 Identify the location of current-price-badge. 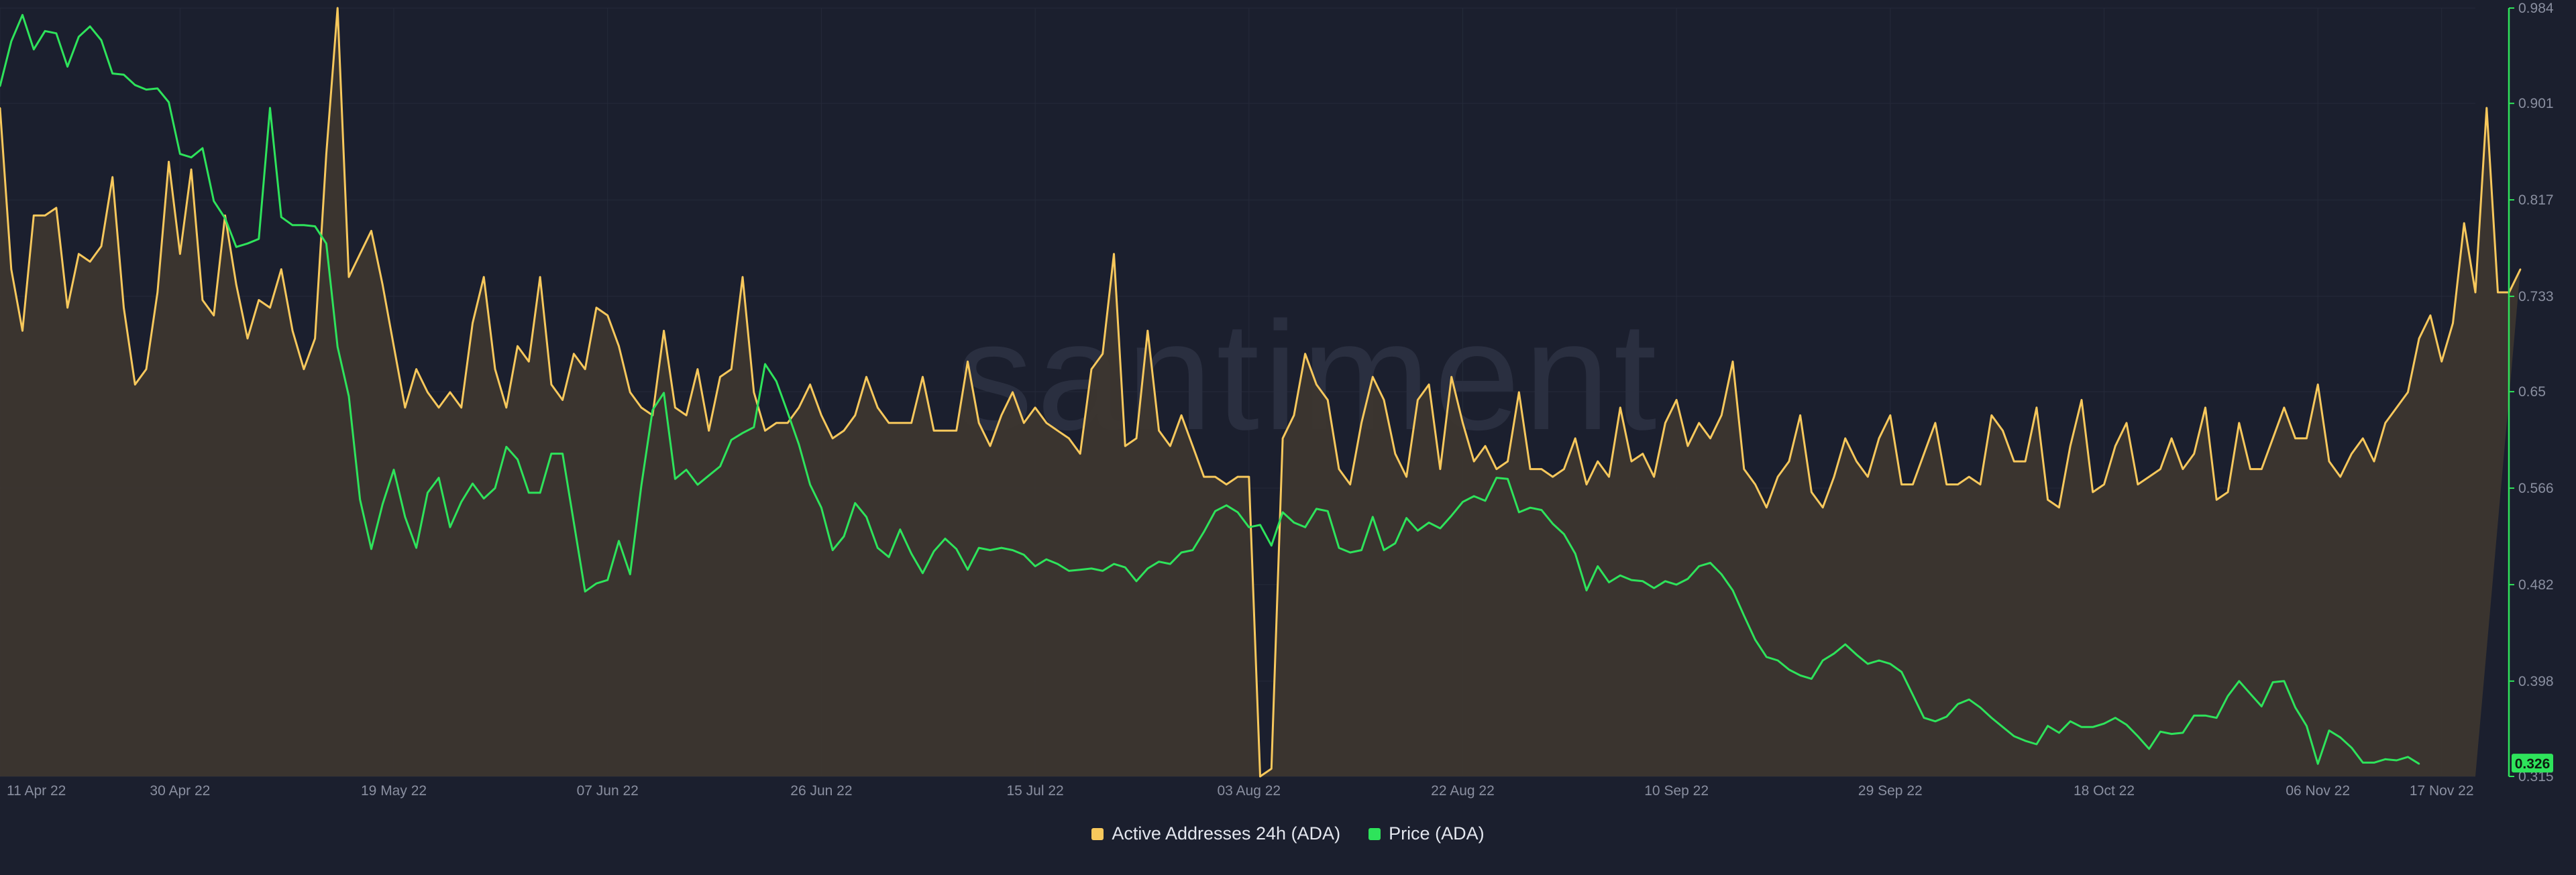
(2532, 763).